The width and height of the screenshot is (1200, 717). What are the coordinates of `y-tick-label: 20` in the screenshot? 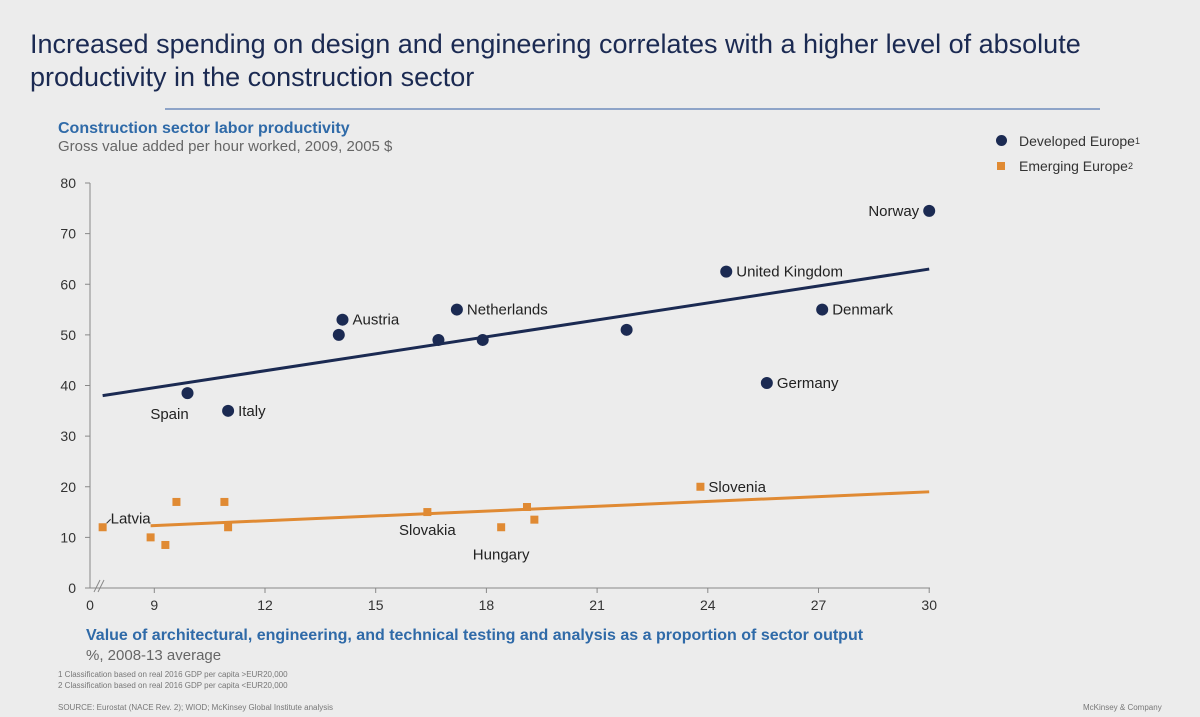 It's located at (68, 487).